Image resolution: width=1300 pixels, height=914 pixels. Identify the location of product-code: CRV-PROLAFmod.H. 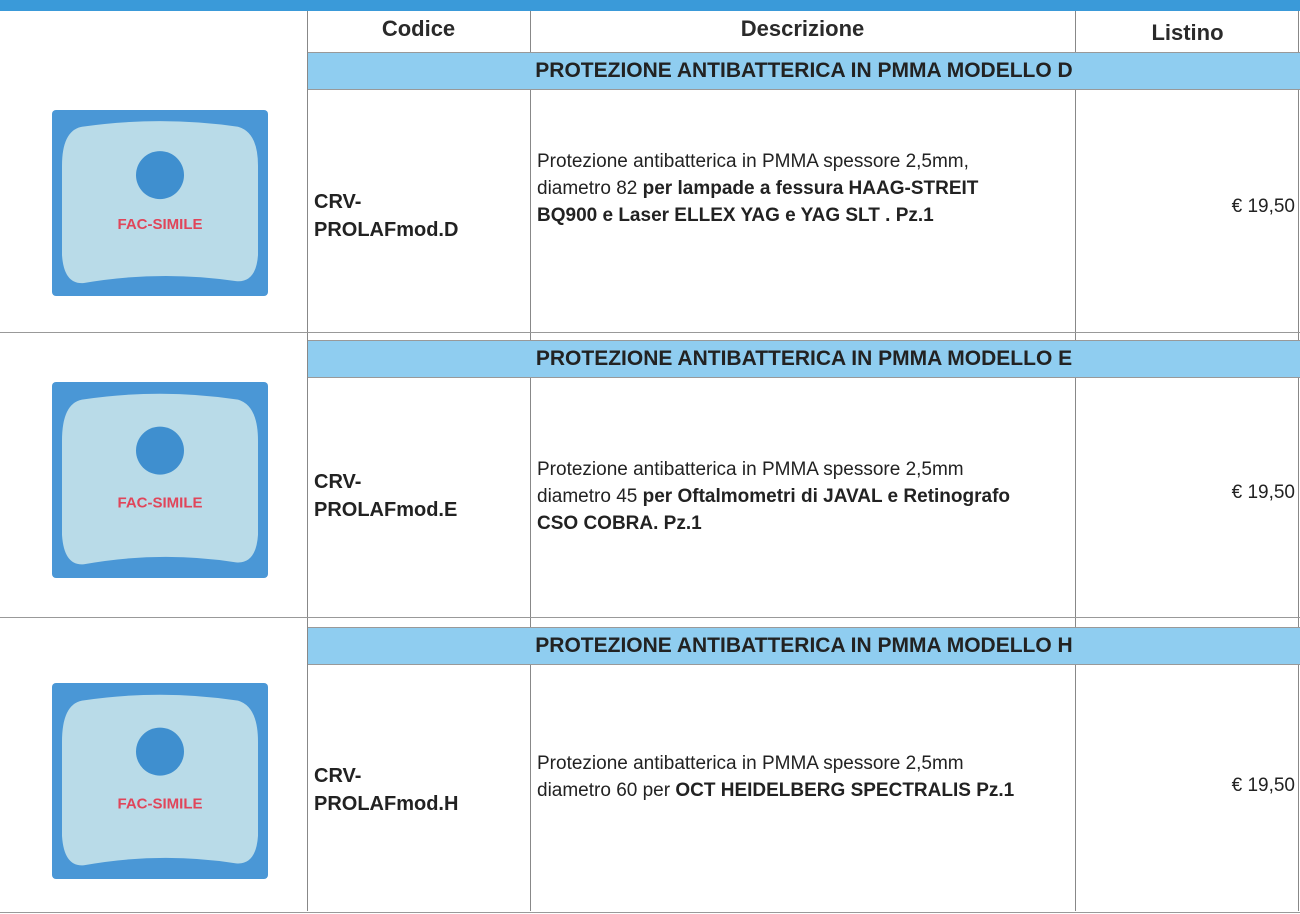
(386, 790).